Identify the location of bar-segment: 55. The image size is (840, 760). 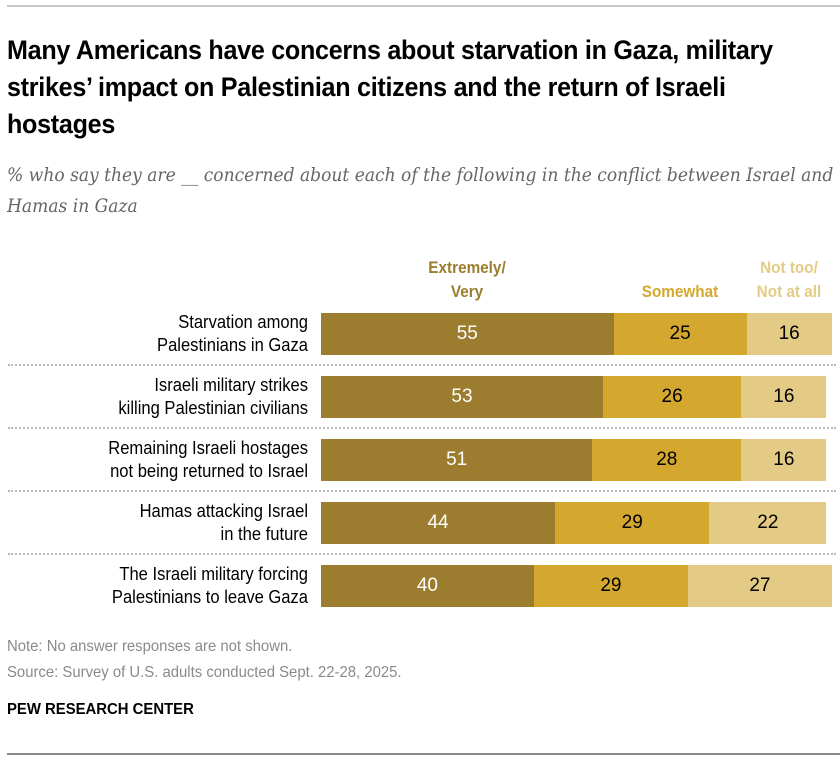
(467, 334).